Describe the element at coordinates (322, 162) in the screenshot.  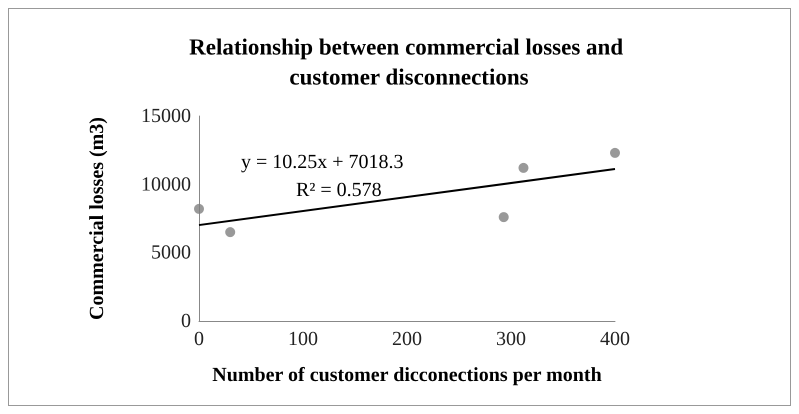
I see `annotation: y = 10.25x + 7018.3` at that location.